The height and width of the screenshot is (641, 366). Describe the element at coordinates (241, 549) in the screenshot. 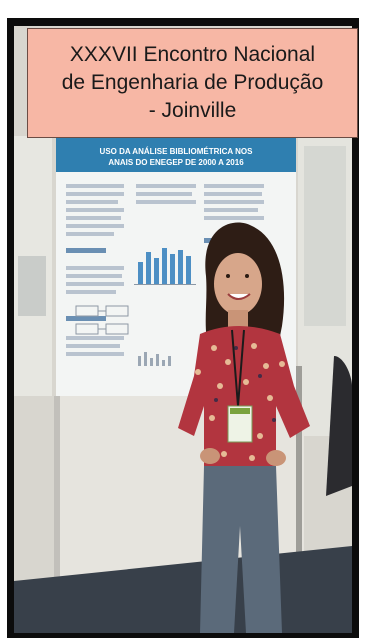

I see `jeans` at that location.